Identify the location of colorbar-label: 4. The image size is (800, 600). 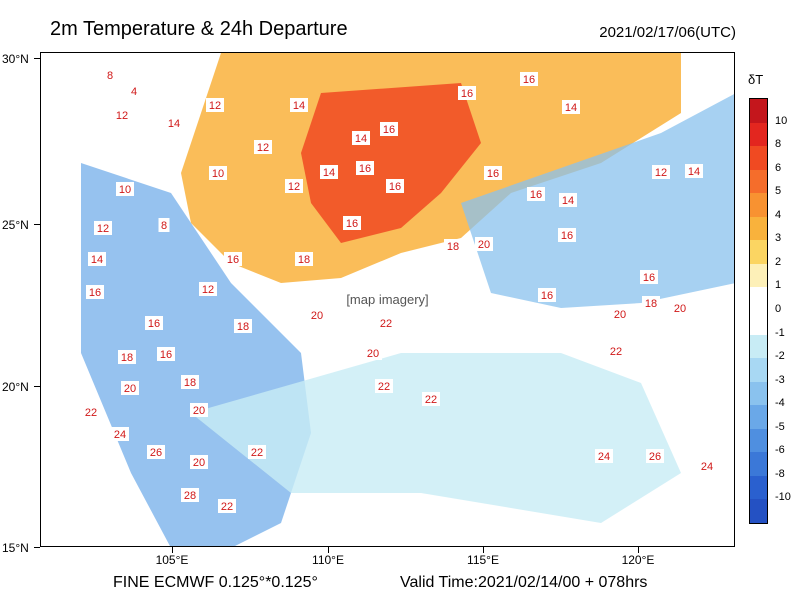
(778, 214).